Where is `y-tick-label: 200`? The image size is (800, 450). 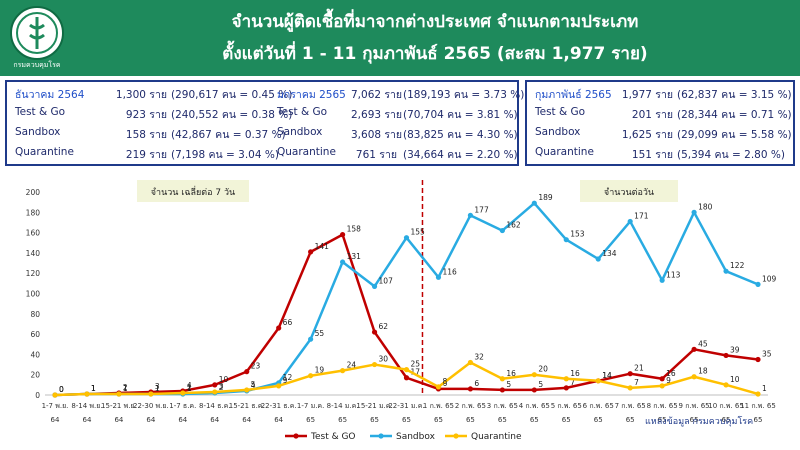 y-tick-label: 200 is located at coordinates (33, 192).